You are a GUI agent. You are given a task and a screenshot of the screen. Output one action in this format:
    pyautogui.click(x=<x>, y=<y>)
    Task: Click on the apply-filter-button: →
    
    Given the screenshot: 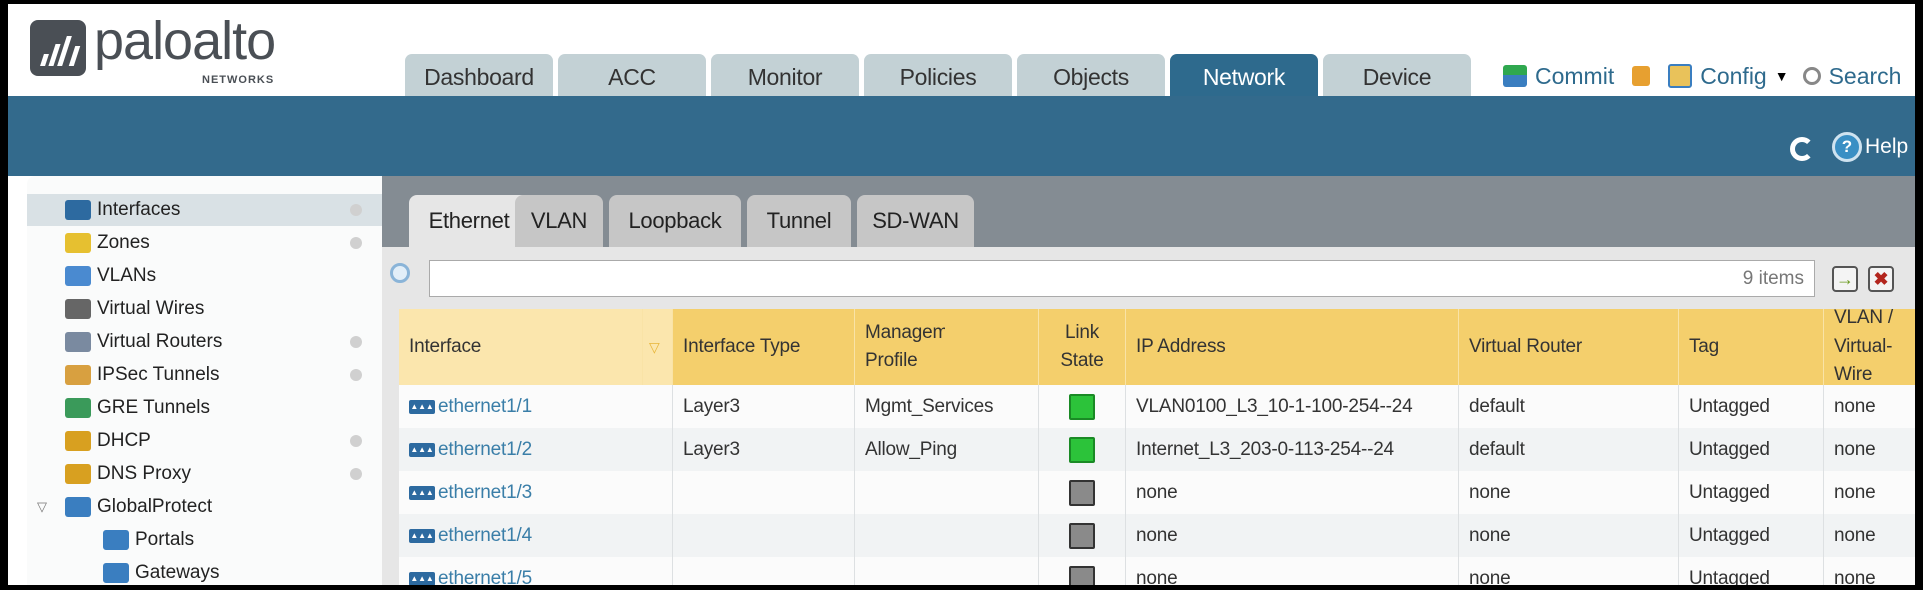 What is the action you would take?
    pyautogui.click(x=1845, y=279)
    